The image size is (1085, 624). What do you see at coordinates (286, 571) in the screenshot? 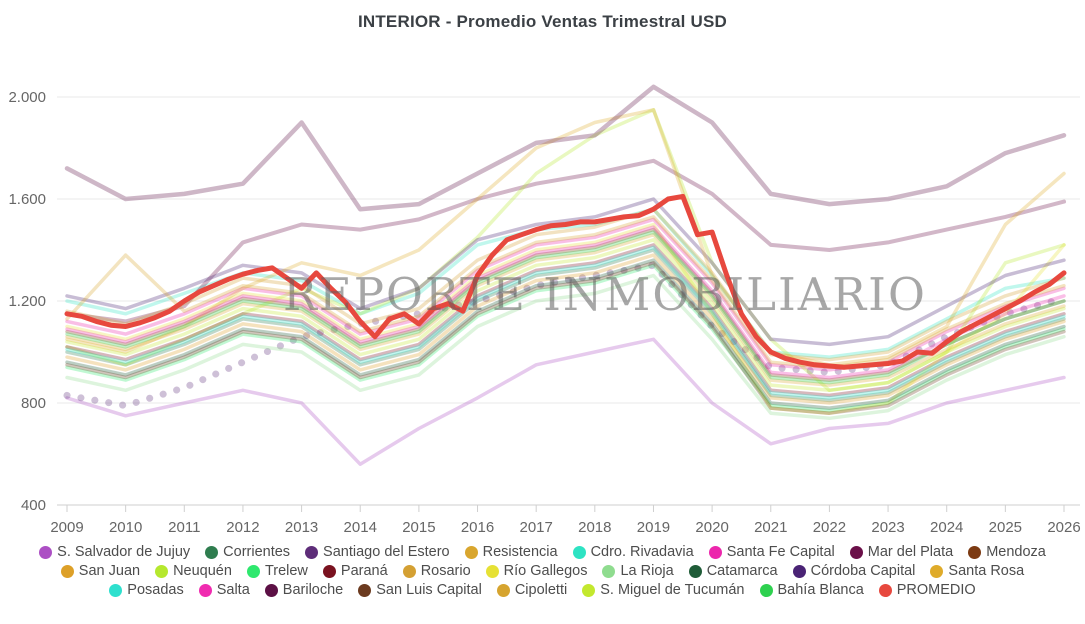
I see `legend-label: Trelew` at bounding box center [286, 571].